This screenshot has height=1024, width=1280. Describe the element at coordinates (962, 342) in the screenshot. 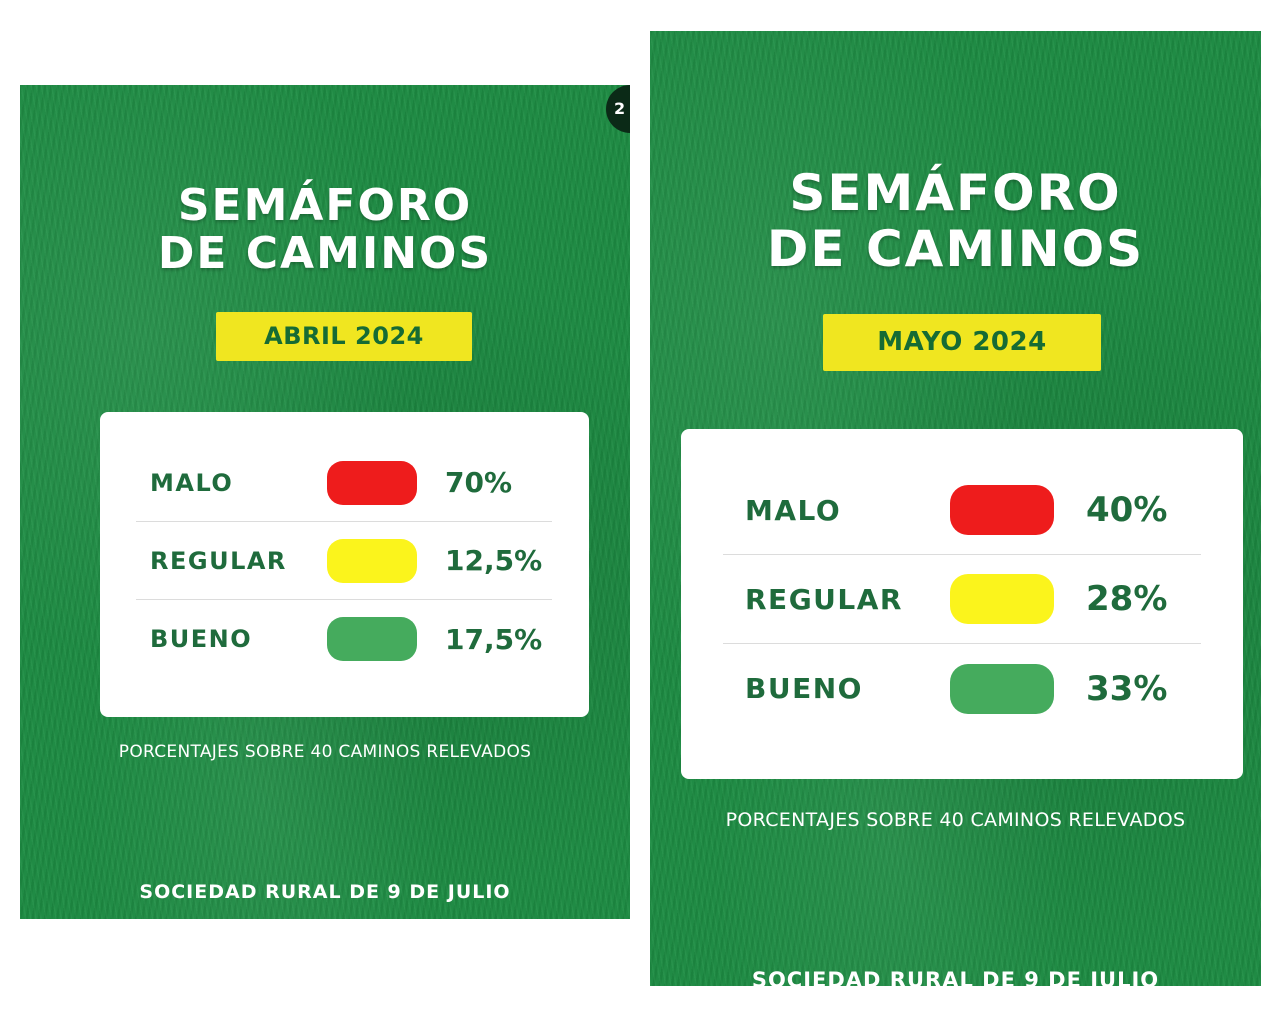

I see `month-badge: MAYO 2024` at that location.